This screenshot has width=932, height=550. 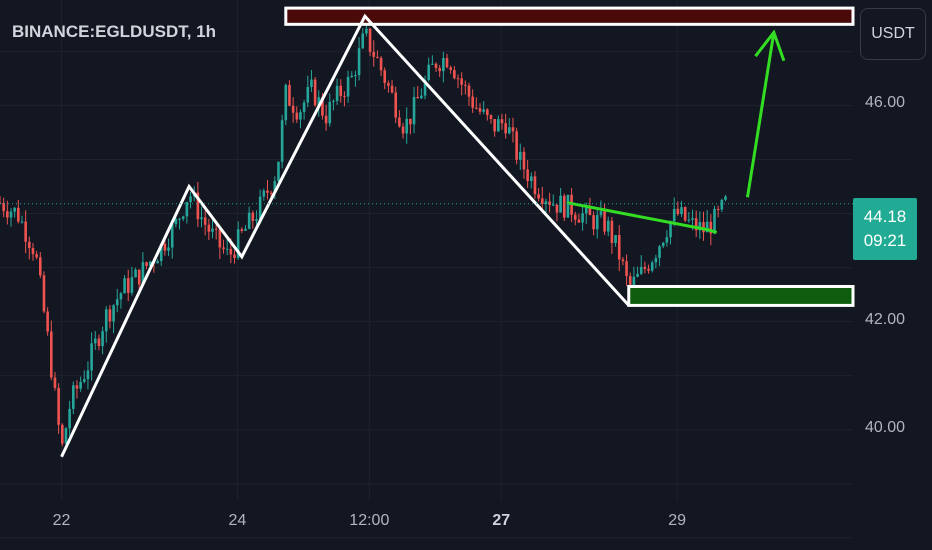 What do you see at coordinates (893, 34) in the screenshot?
I see `currency-button: USDT` at bounding box center [893, 34].